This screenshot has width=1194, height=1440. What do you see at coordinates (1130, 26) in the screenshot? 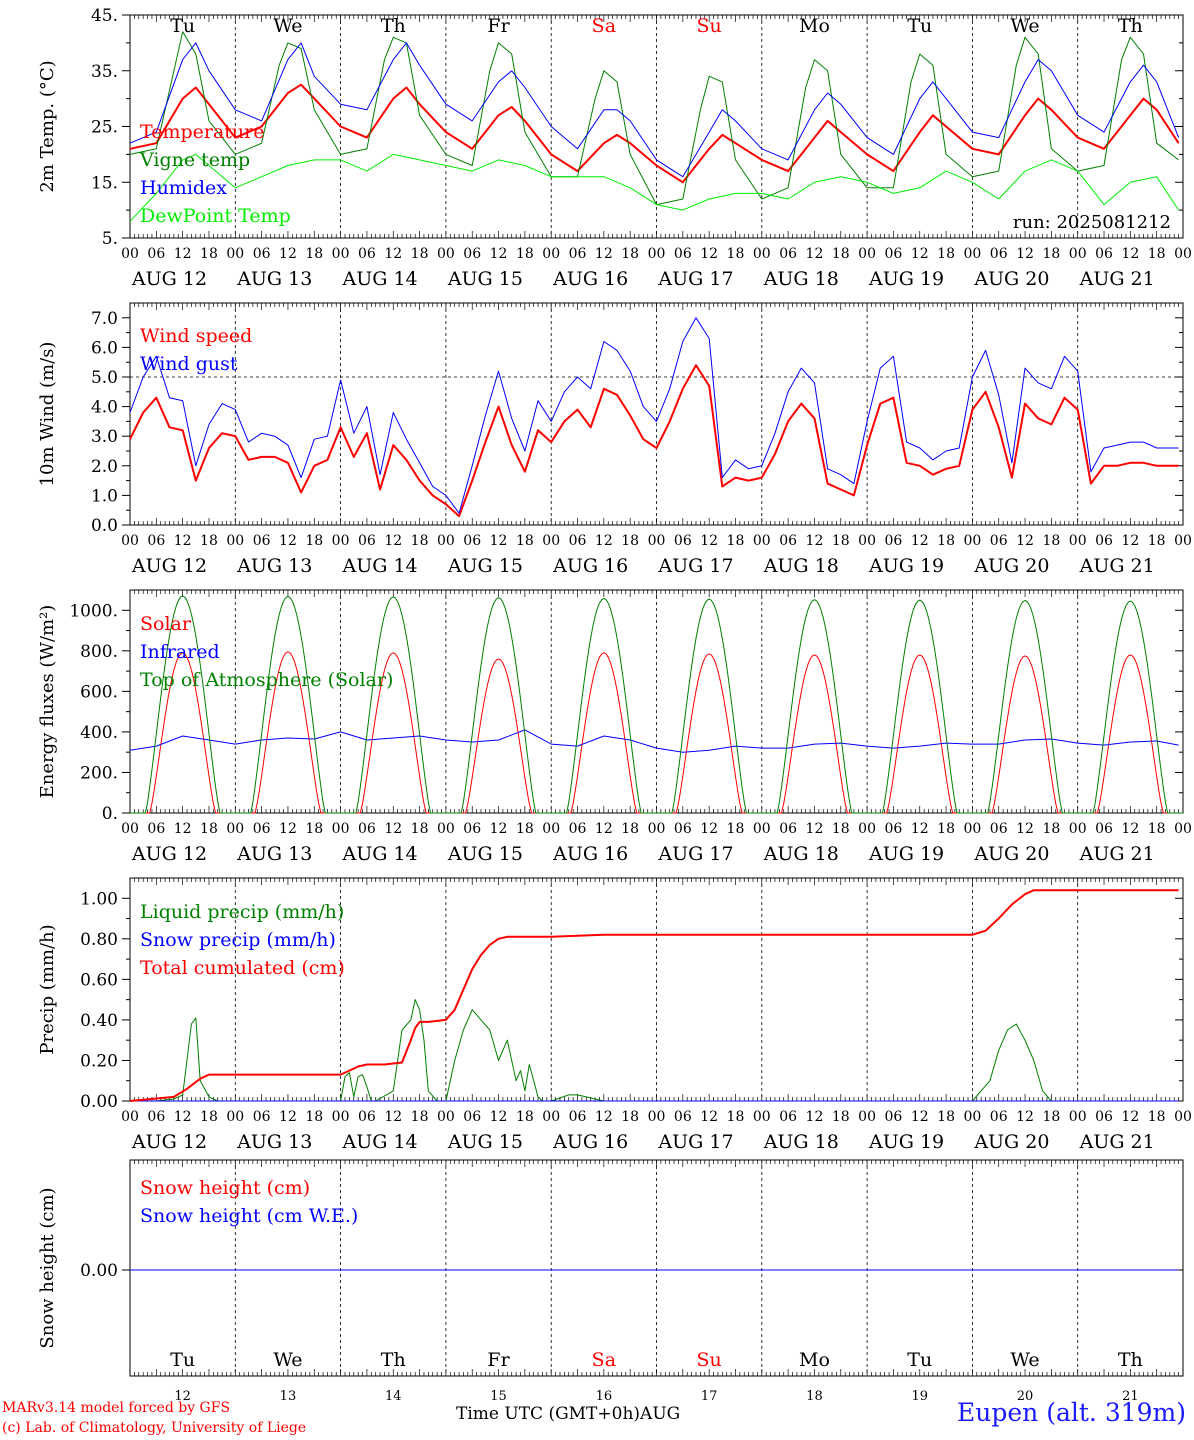
I see `weekday-label: Th` at bounding box center [1130, 26].